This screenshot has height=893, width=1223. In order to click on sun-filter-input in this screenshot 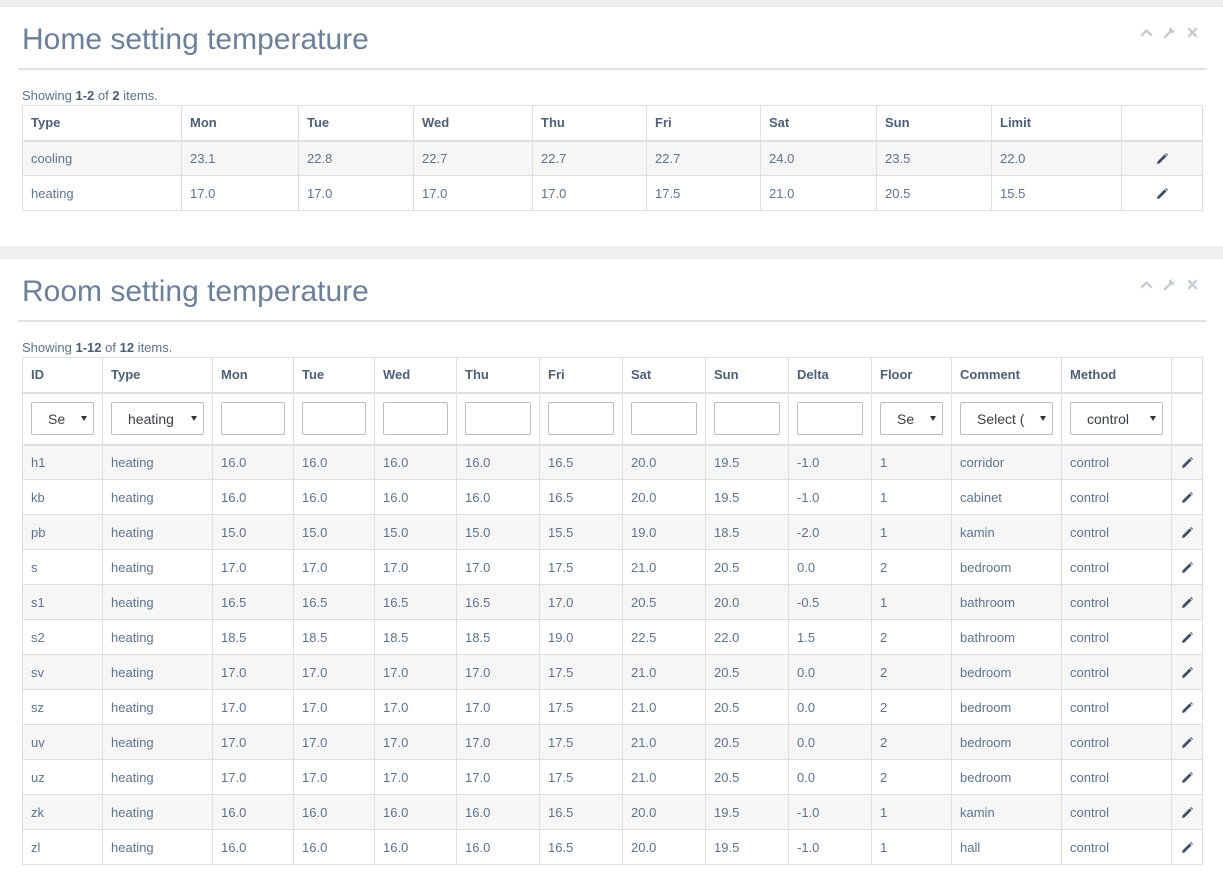, I will do `click(747, 418)`.